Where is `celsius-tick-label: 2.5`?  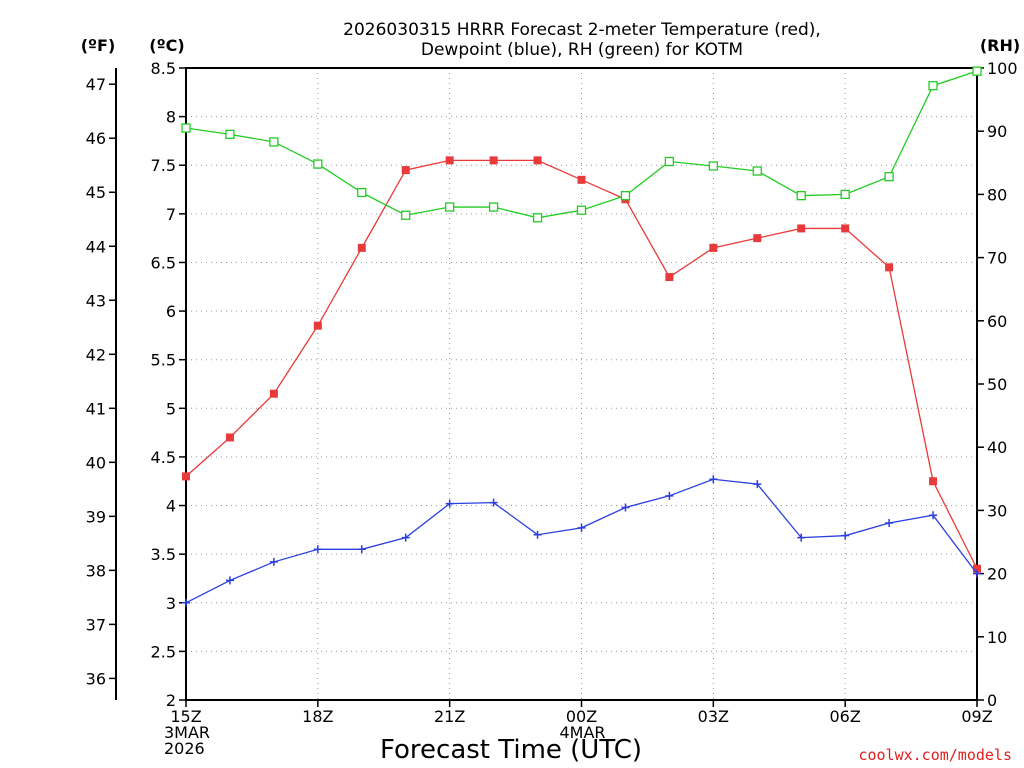
celsius-tick-label: 2.5 is located at coordinates (163, 651).